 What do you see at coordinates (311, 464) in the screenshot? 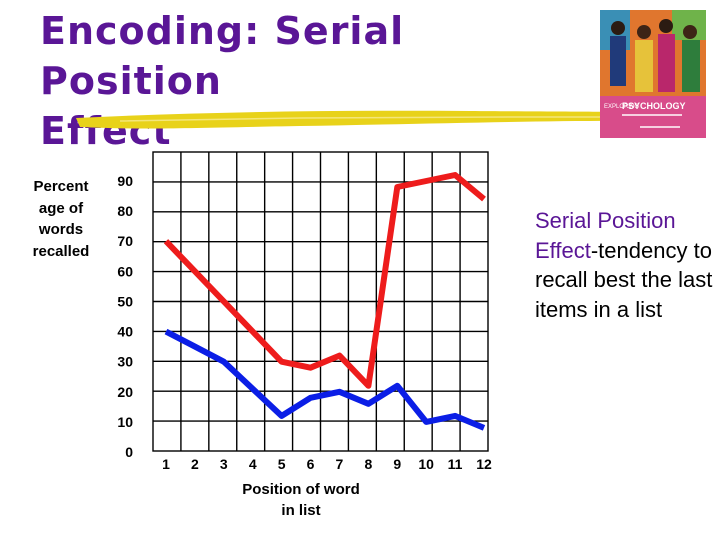
I see `x-tick-label: 6` at bounding box center [311, 464].